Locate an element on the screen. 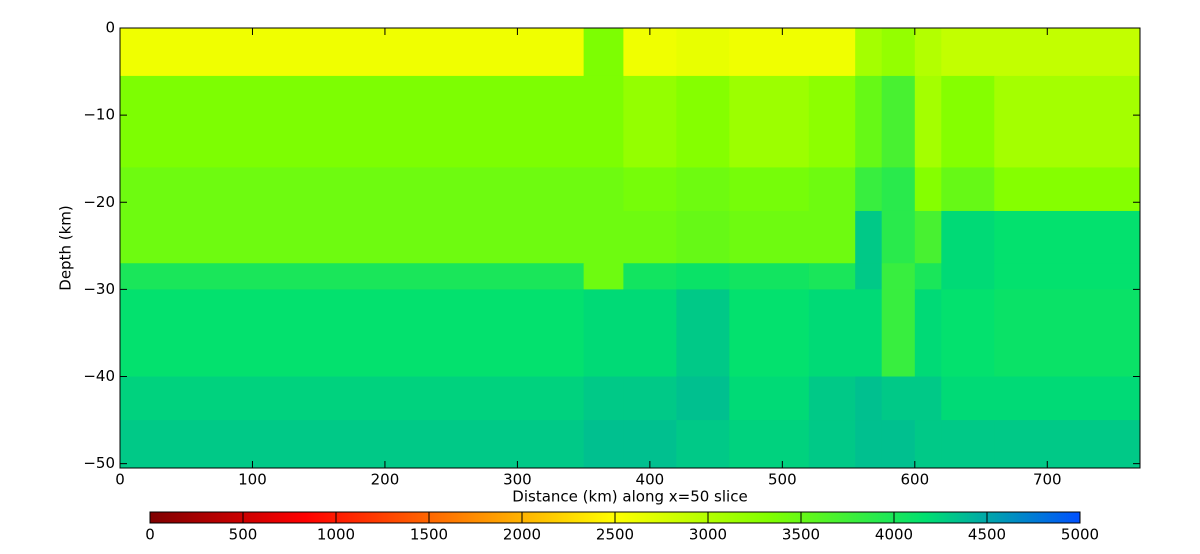 The image size is (1200, 554). x-axis-label: Distance (km) along x=50 slice is located at coordinates (629, 497).